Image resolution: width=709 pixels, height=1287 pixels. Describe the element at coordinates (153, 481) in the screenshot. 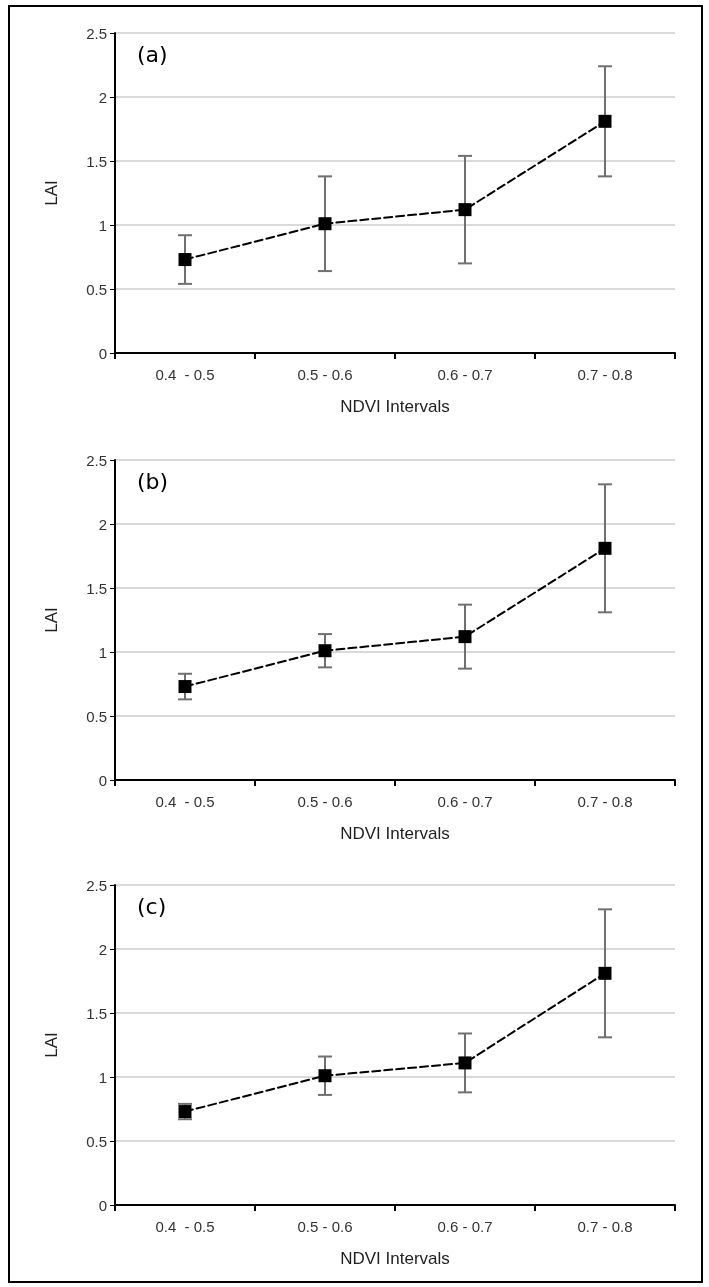

I see `annotation: (b)` at that location.